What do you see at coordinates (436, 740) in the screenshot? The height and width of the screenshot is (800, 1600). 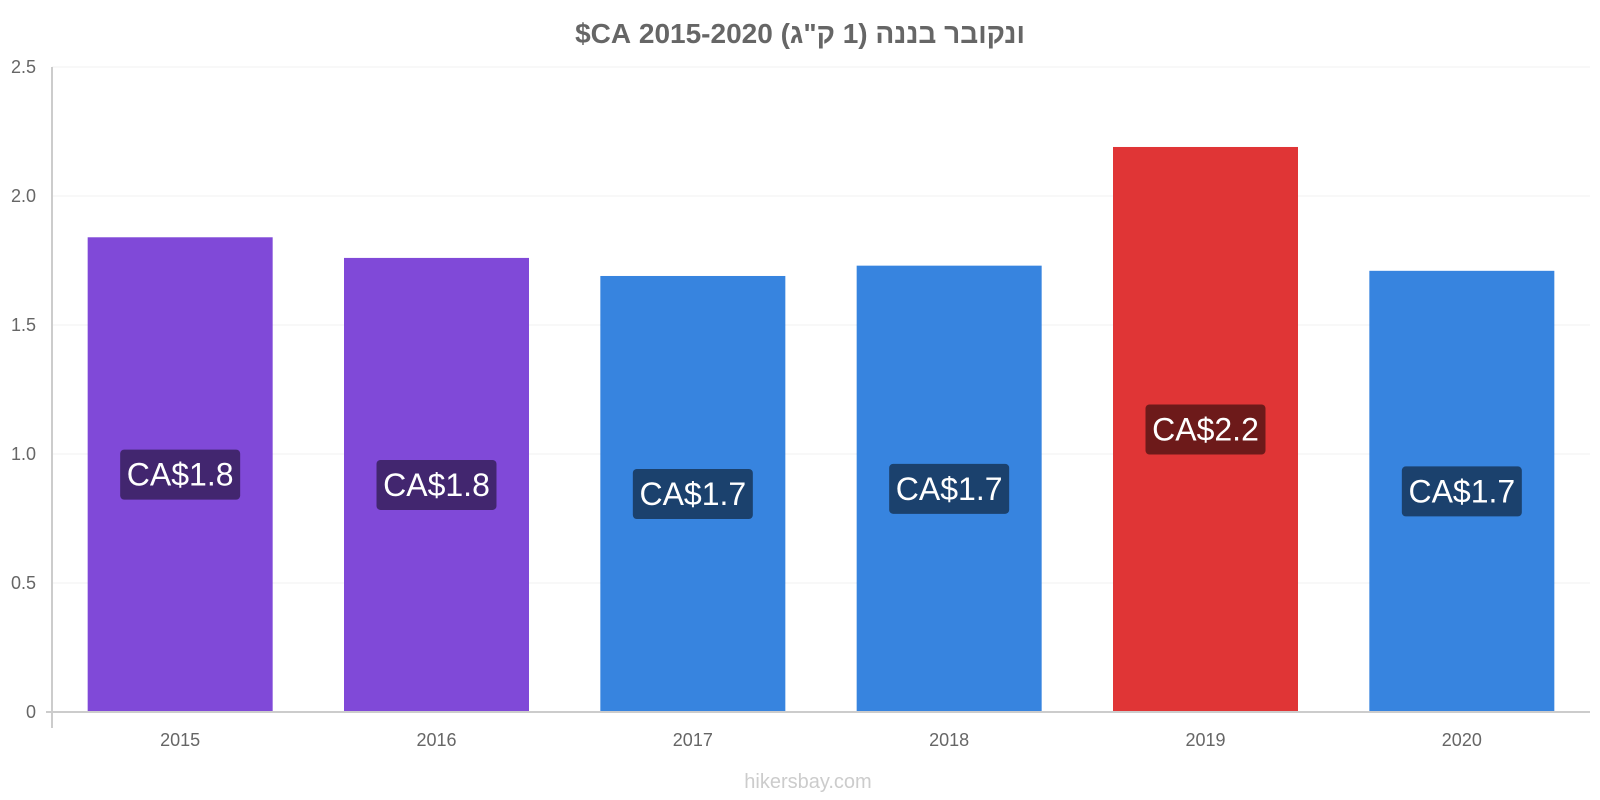 I see `x-tick-label: 2016` at bounding box center [436, 740].